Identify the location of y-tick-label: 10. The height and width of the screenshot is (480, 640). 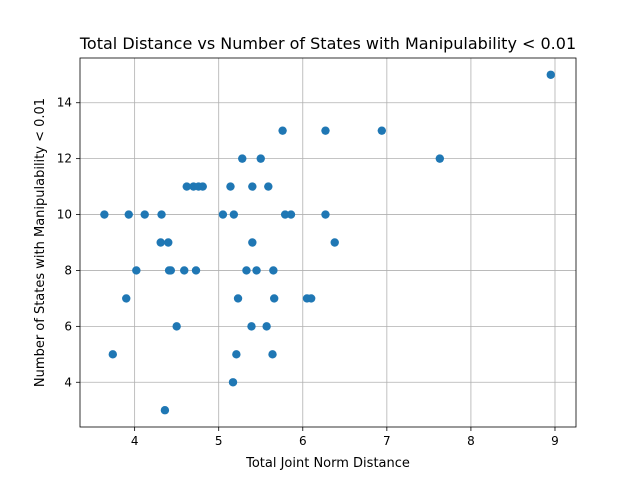
(64, 215).